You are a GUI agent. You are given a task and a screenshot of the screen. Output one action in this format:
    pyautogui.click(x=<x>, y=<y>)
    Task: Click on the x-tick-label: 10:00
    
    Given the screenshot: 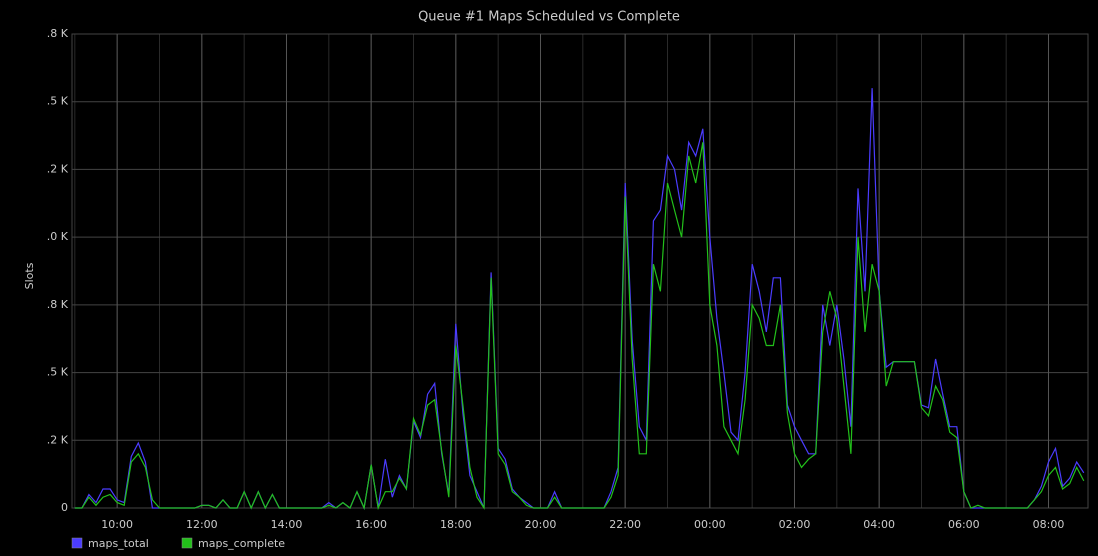 What is the action you would take?
    pyautogui.click(x=117, y=524)
    